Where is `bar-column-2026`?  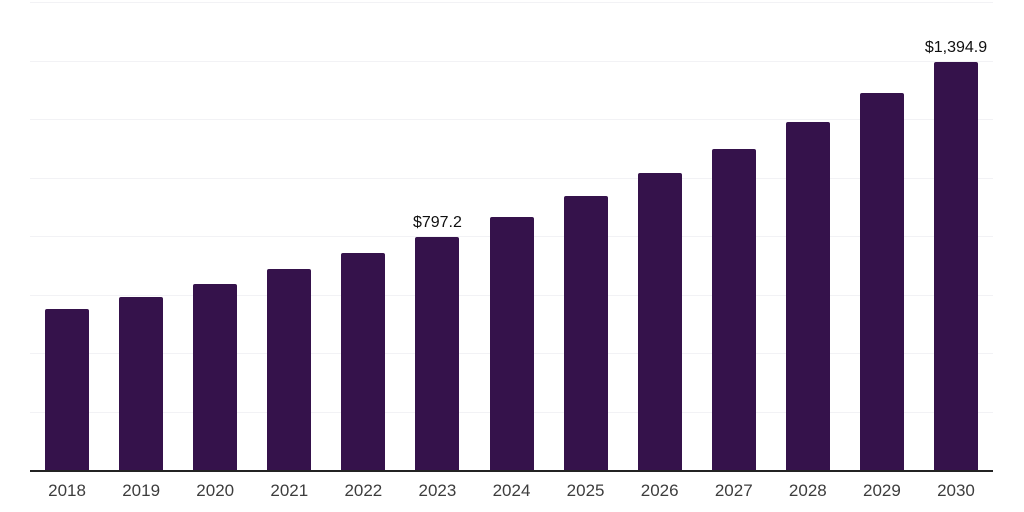 bar-column-2026 is located at coordinates (660, 236).